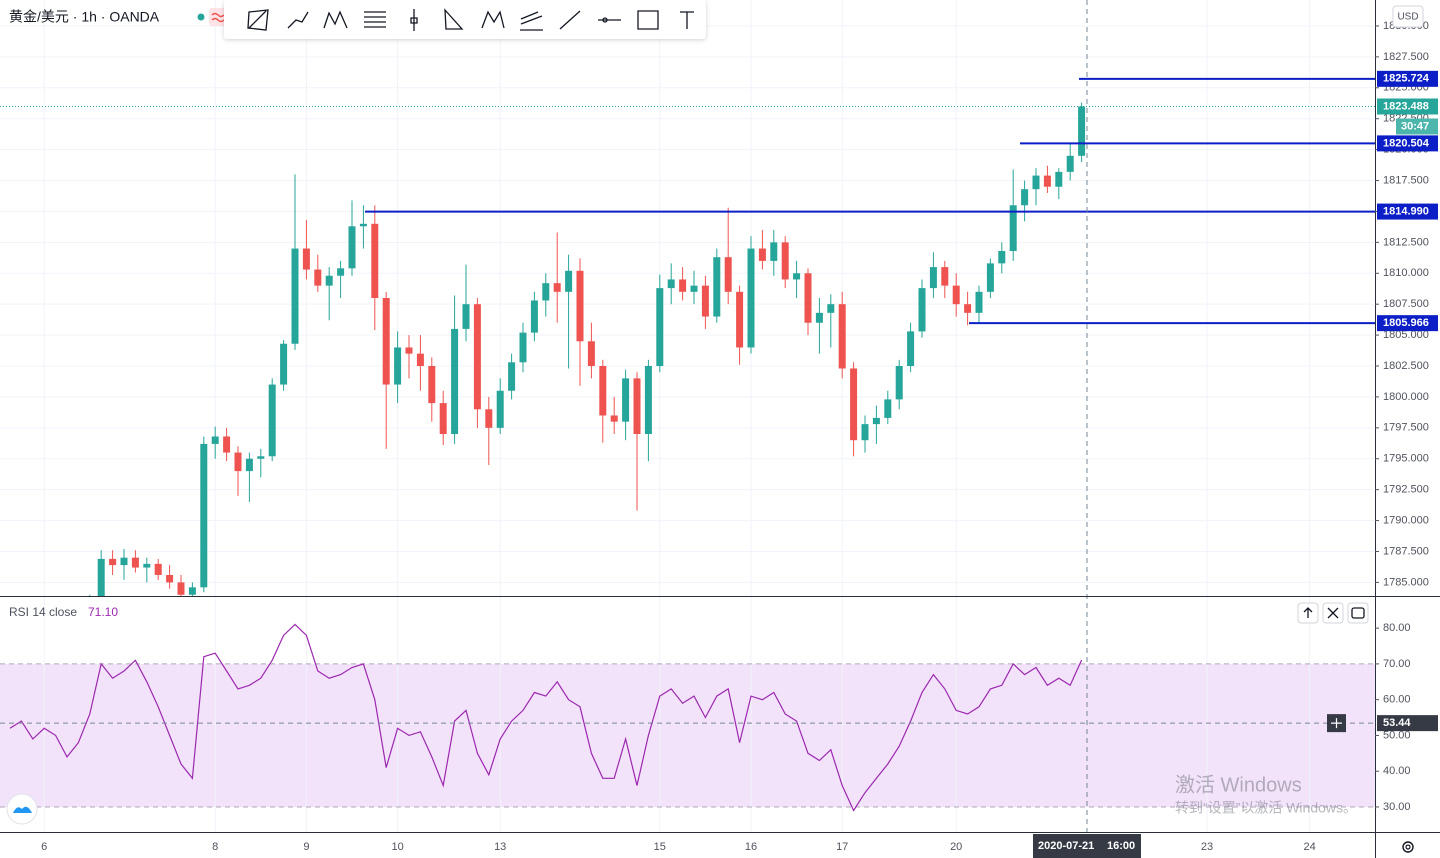 This screenshot has height=858, width=1440. What do you see at coordinates (1309, 847) in the screenshot?
I see `x-tick-label: 24` at bounding box center [1309, 847].